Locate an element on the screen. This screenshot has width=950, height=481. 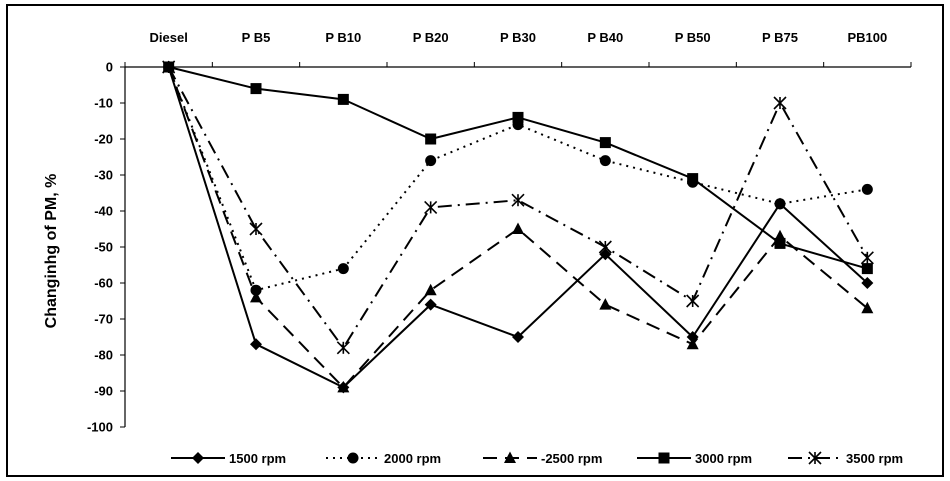
legend-item: 3500 rpm is located at coordinates (845, 458).